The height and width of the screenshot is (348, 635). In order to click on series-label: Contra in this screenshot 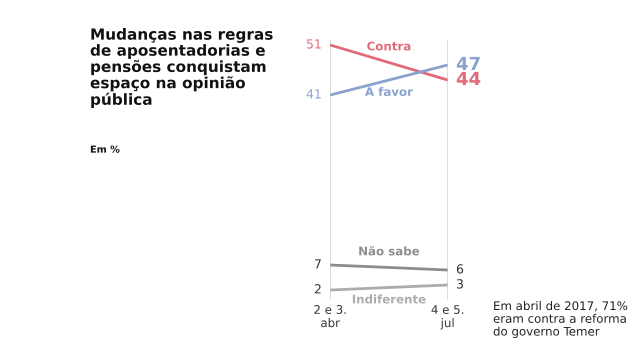, I will do `click(388, 46)`.